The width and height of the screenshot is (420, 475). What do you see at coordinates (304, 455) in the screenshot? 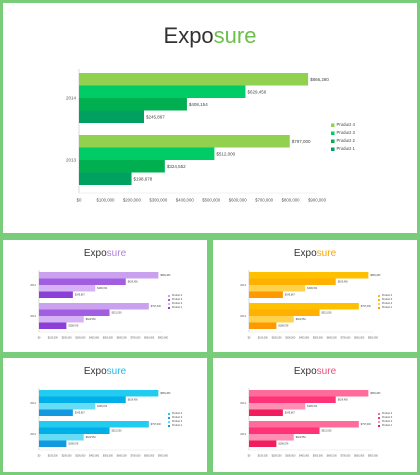
I see `x-tick-label: $400,000` at bounding box center [304, 455].